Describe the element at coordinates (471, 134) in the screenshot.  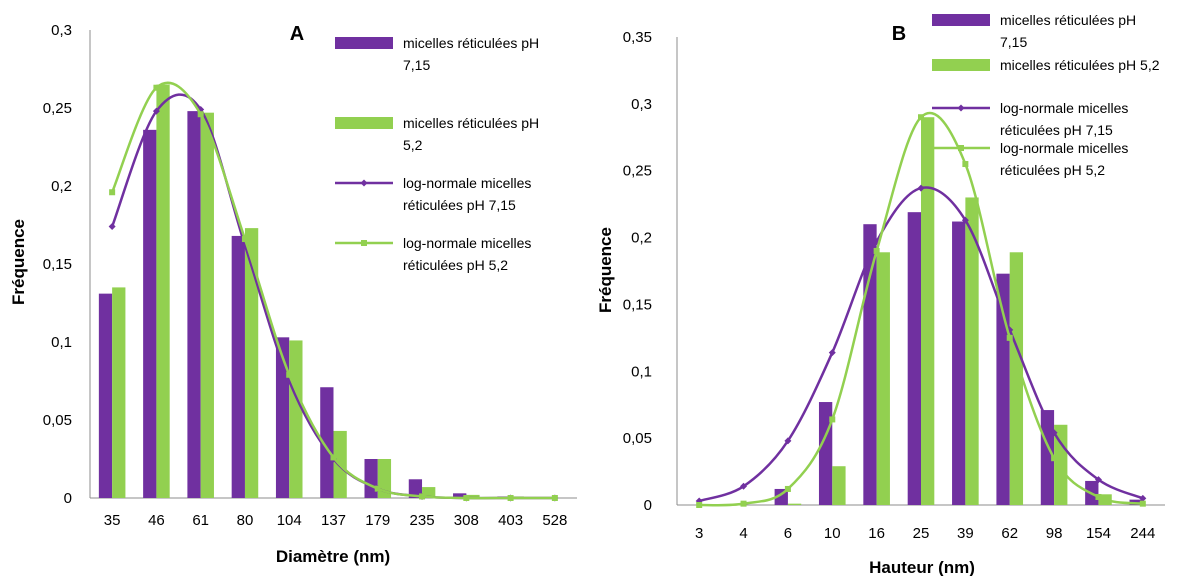
I see `chart-a-legend-label: micelles réticulées pH 5,2` at that location.